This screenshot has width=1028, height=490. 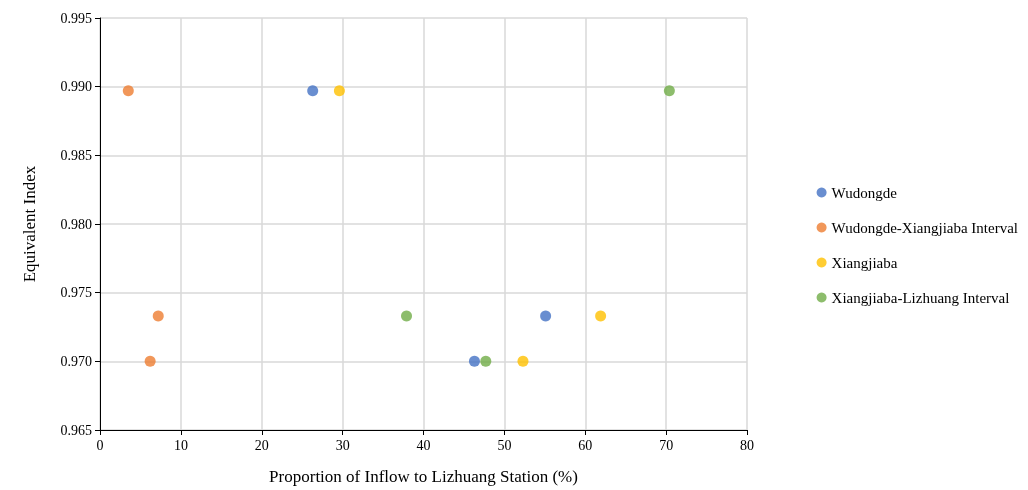 What do you see at coordinates (423, 476) in the screenshot?
I see `x-axis-title: Proportion of Inflow to Lizhuang Station (%)` at bounding box center [423, 476].